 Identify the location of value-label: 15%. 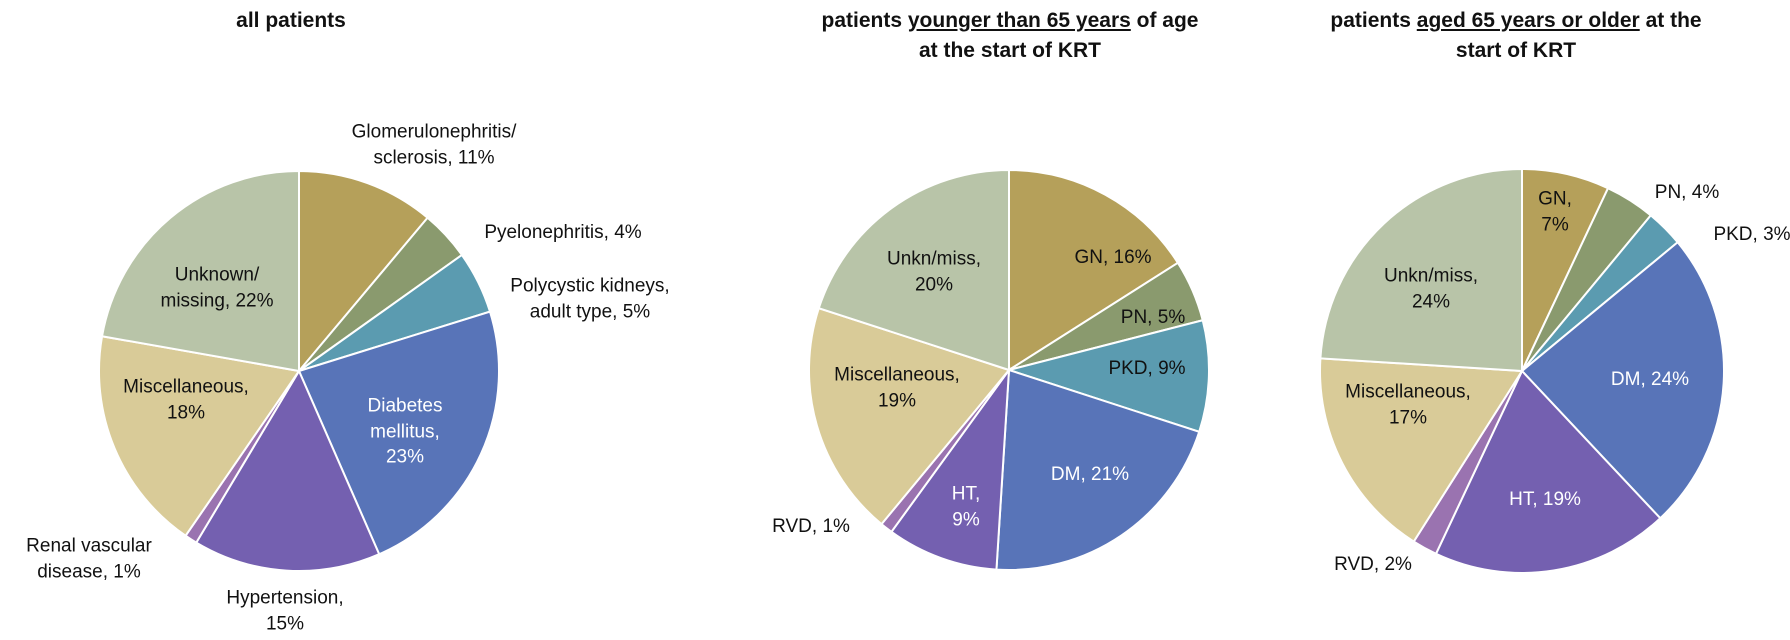
(285, 623).